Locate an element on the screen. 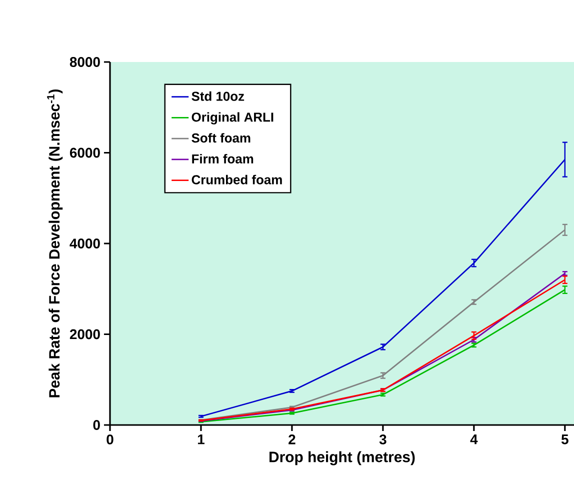  y-axis-title: Peak Rate of Force Development (N.msec$^{-1}$) is located at coordinates (55, 243).